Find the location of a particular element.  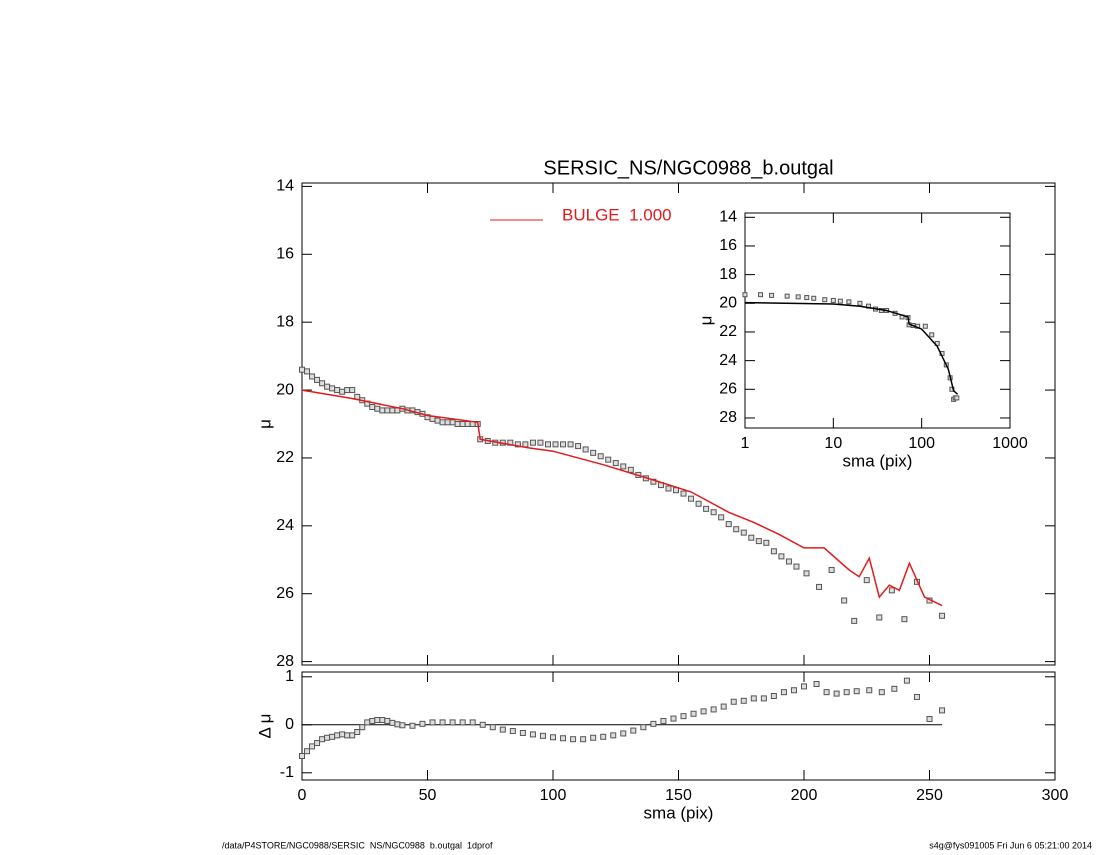

x-tick-label: 200 is located at coordinates (804, 795).